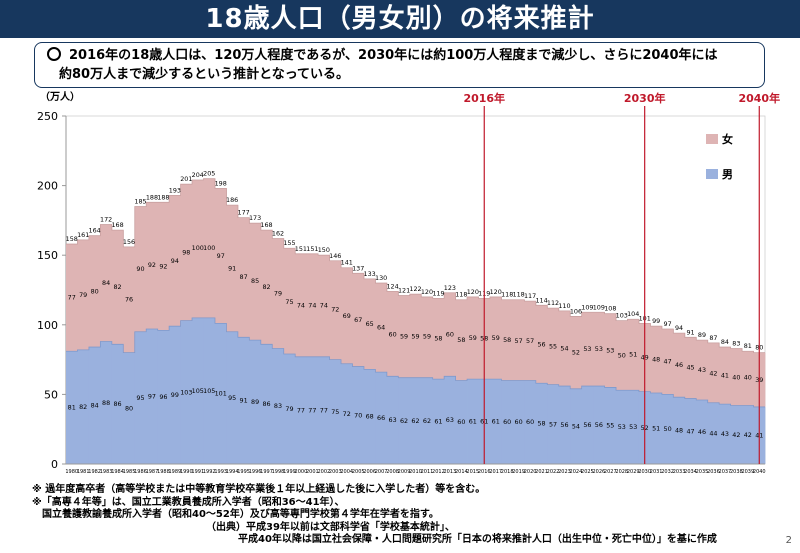 The width and height of the screenshot is (800, 553). Describe the element at coordinates (587, 472) in the screenshot. I see `x-tick-label: 2025` at that location.